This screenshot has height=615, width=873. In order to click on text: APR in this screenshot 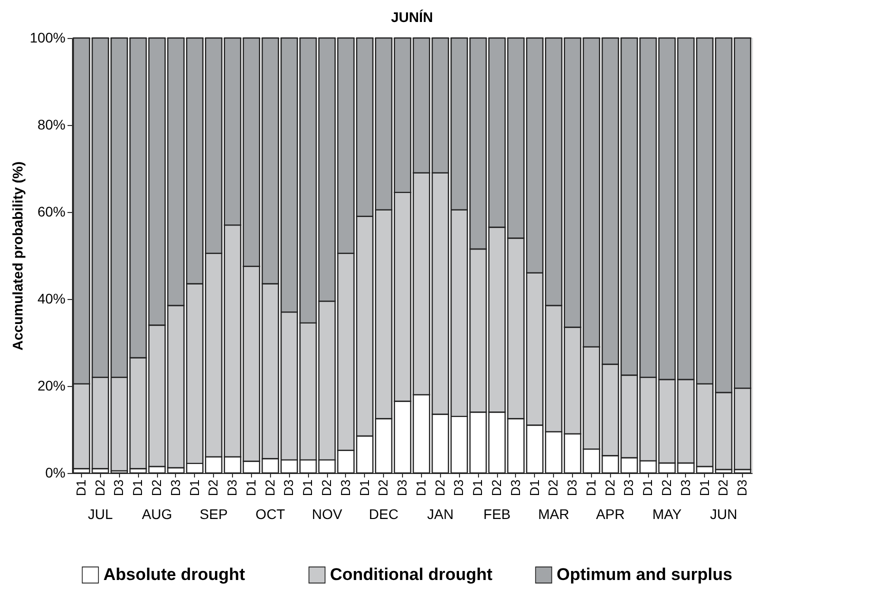, I will do `click(610, 514)`.